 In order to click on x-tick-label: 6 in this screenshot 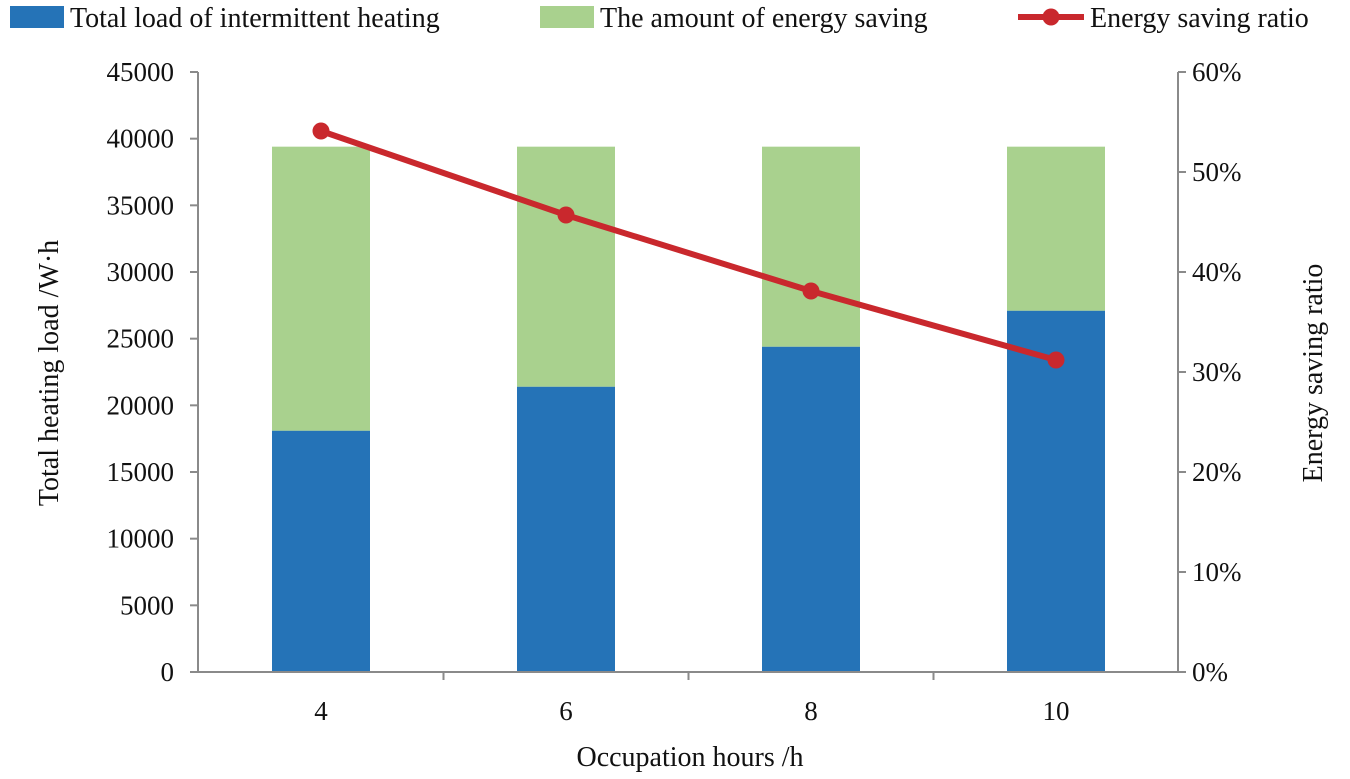, I will do `click(566, 711)`.